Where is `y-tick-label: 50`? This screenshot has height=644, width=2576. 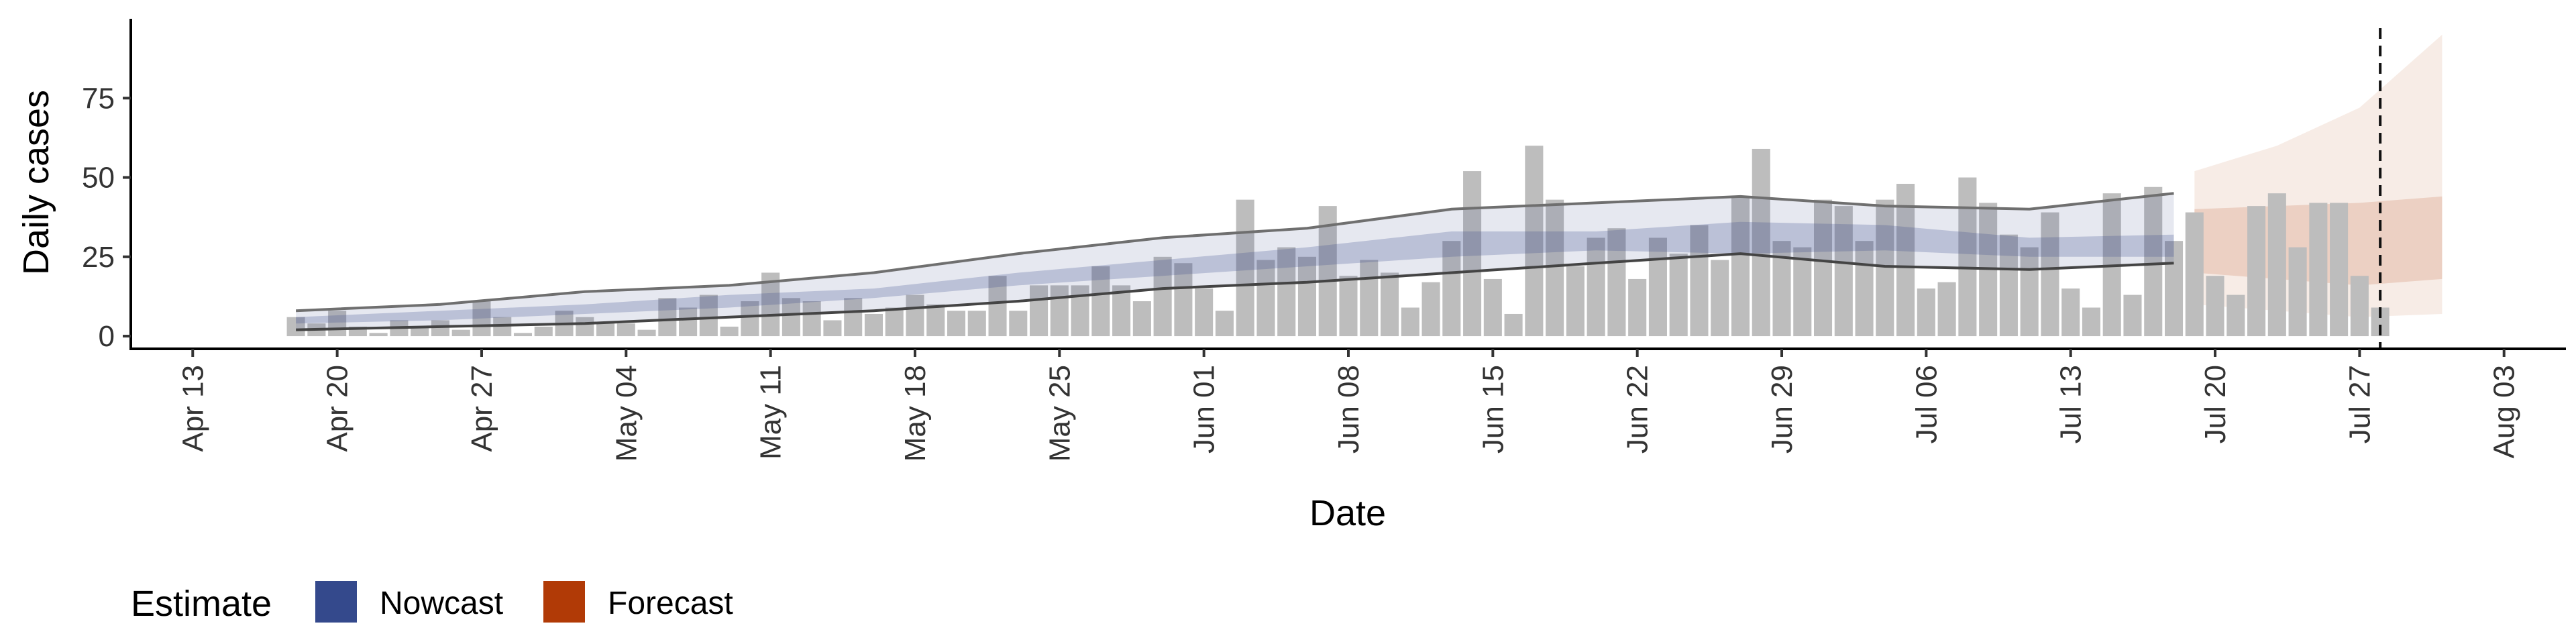 y-tick-label: 50 is located at coordinates (98, 178).